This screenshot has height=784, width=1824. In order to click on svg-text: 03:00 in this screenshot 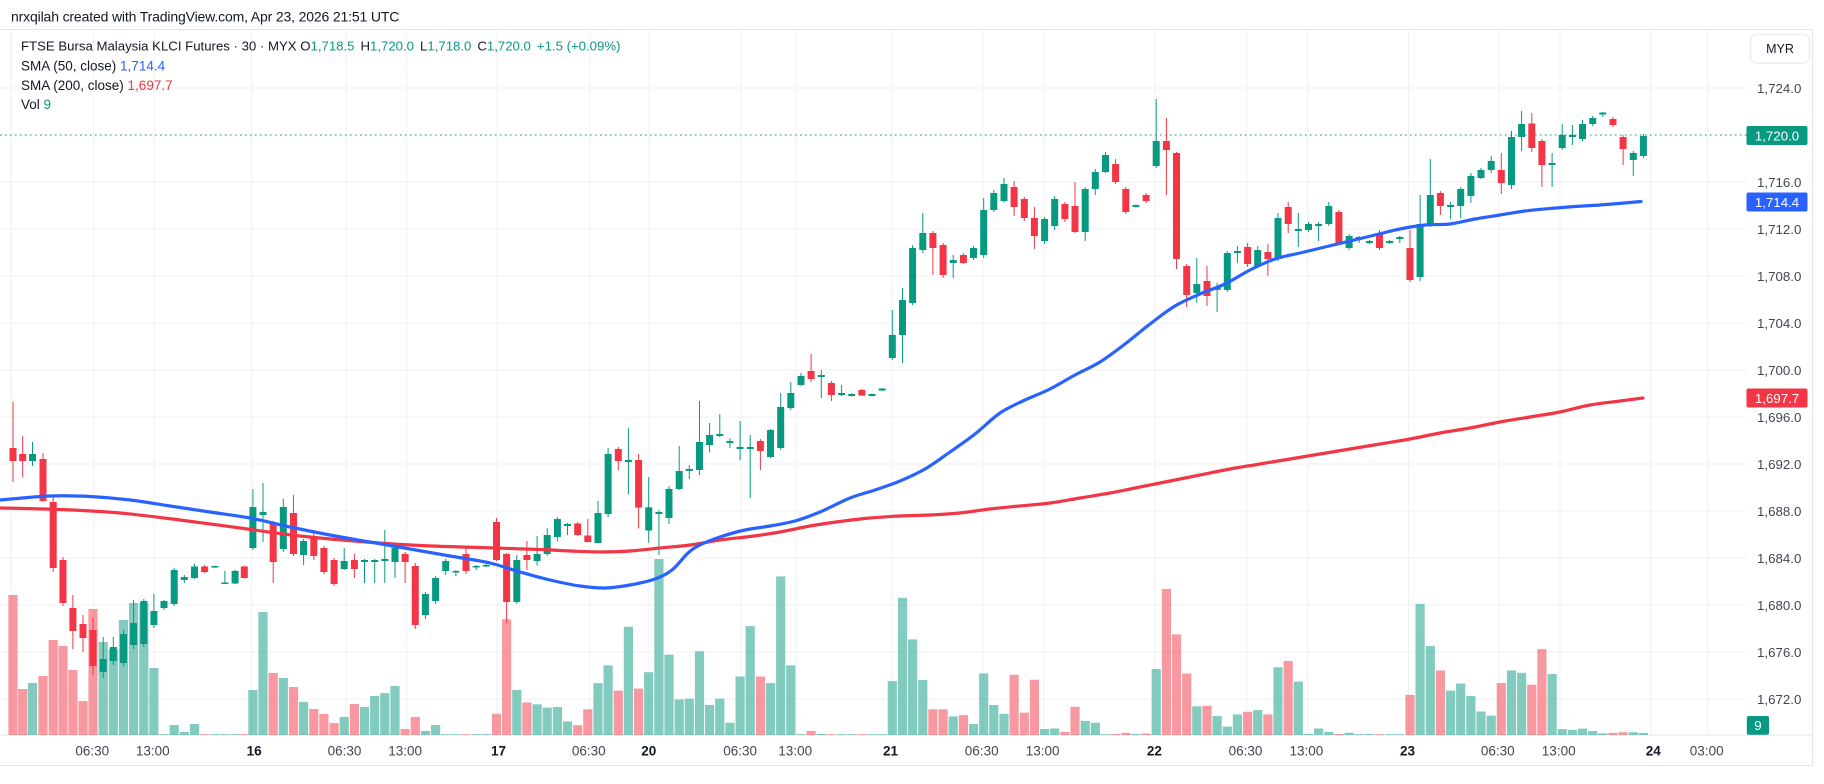, I will do `click(1707, 751)`.